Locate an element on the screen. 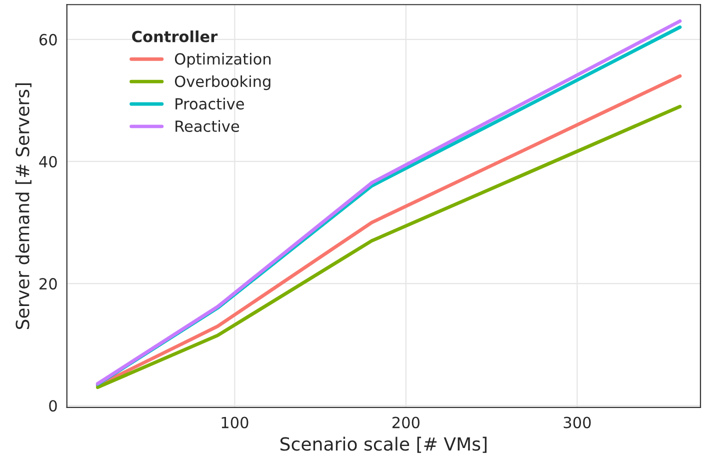 This screenshot has height=463, width=704. legend-title: Controller is located at coordinates (175, 36).